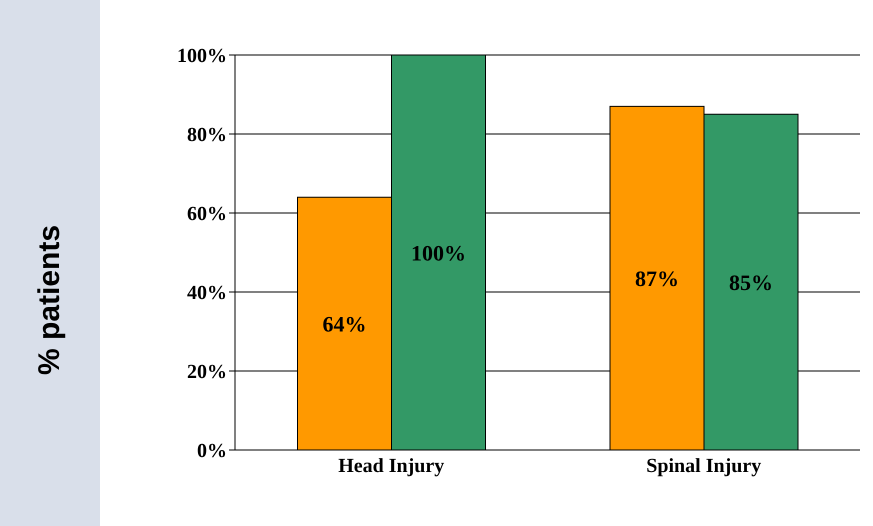  What do you see at coordinates (207, 293) in the screenshot?
I see `y-tick-label: 40%` at bounding box center [207, 293].